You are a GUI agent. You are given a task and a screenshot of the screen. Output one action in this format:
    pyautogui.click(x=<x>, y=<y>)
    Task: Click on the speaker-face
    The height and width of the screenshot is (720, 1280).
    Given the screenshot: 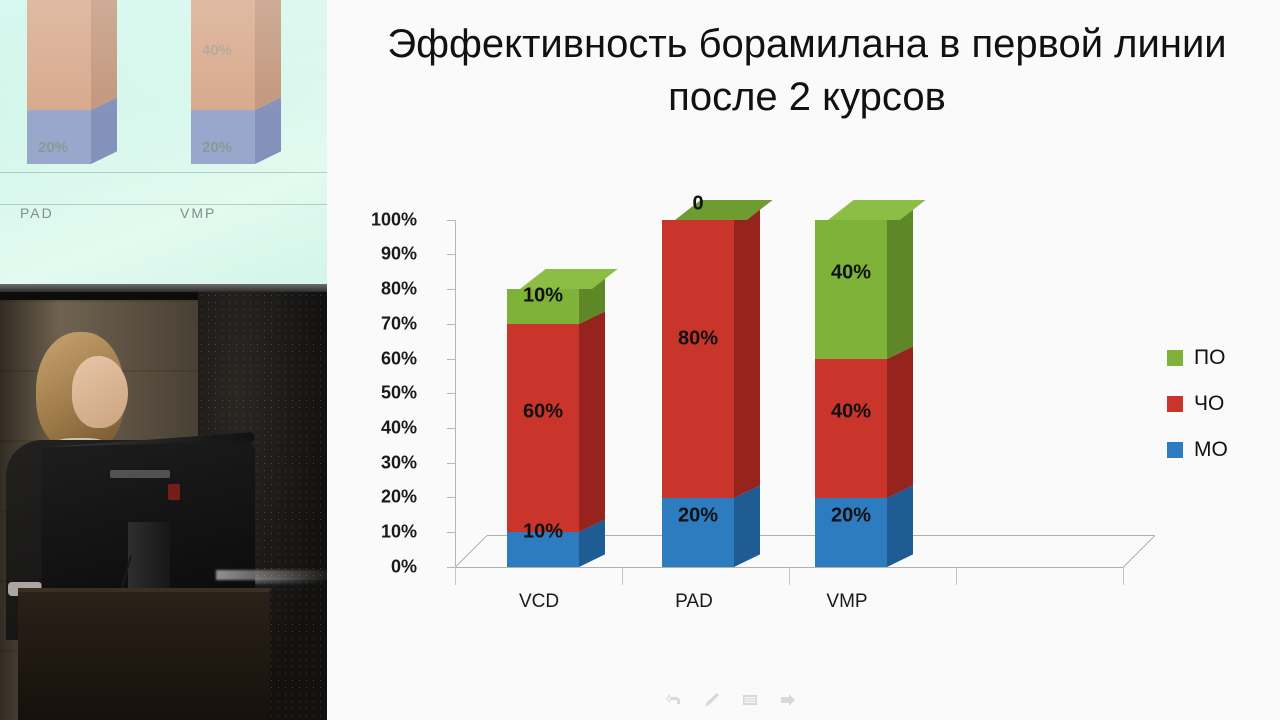 What is the action you would take?
    pyautogui.click(x=100, y=392)
    